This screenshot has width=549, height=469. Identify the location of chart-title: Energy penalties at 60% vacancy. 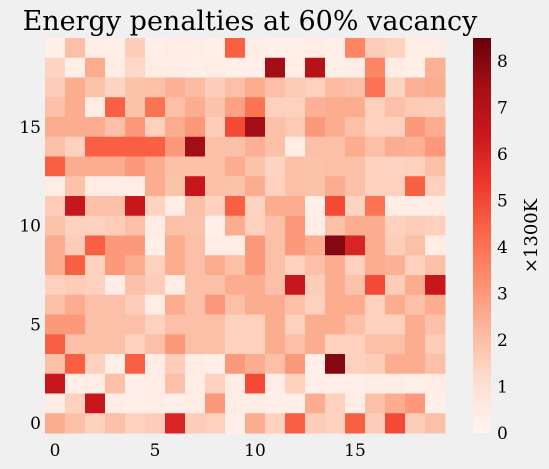
(251, 21).